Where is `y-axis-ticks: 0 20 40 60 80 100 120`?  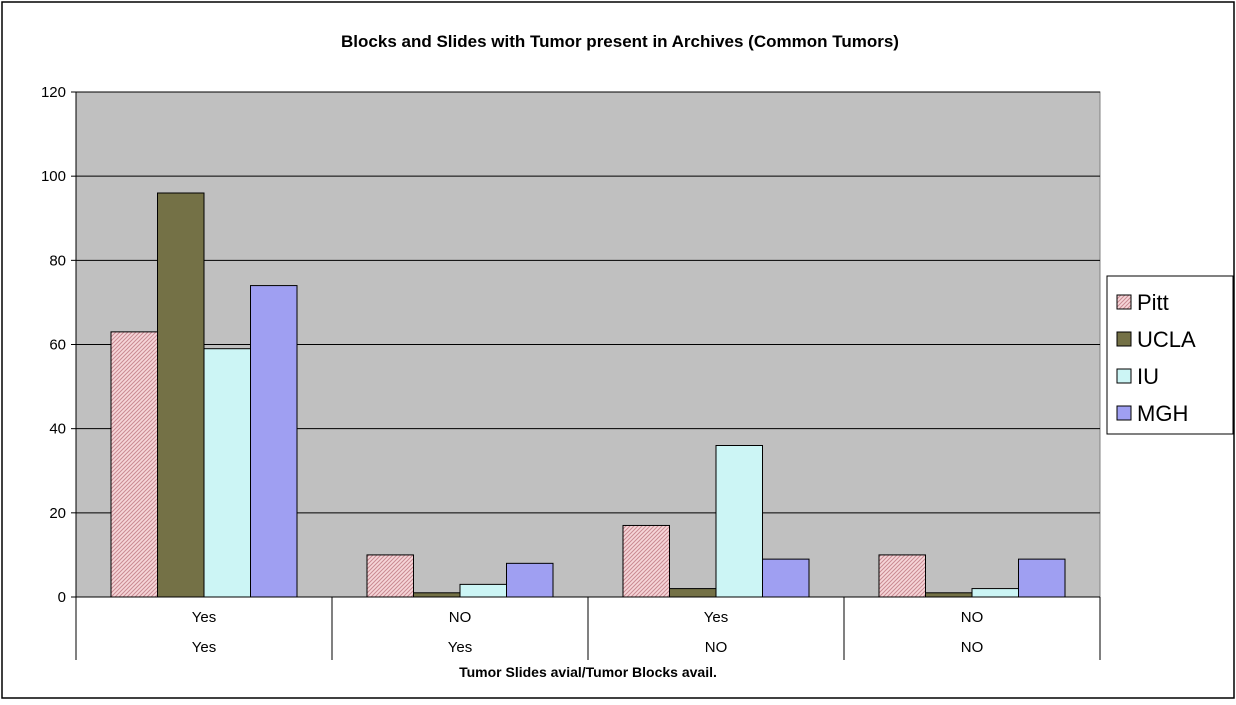 y-axis-ticks: 0 20 40 60 80 100 120 is located at coordinates (59, 345).